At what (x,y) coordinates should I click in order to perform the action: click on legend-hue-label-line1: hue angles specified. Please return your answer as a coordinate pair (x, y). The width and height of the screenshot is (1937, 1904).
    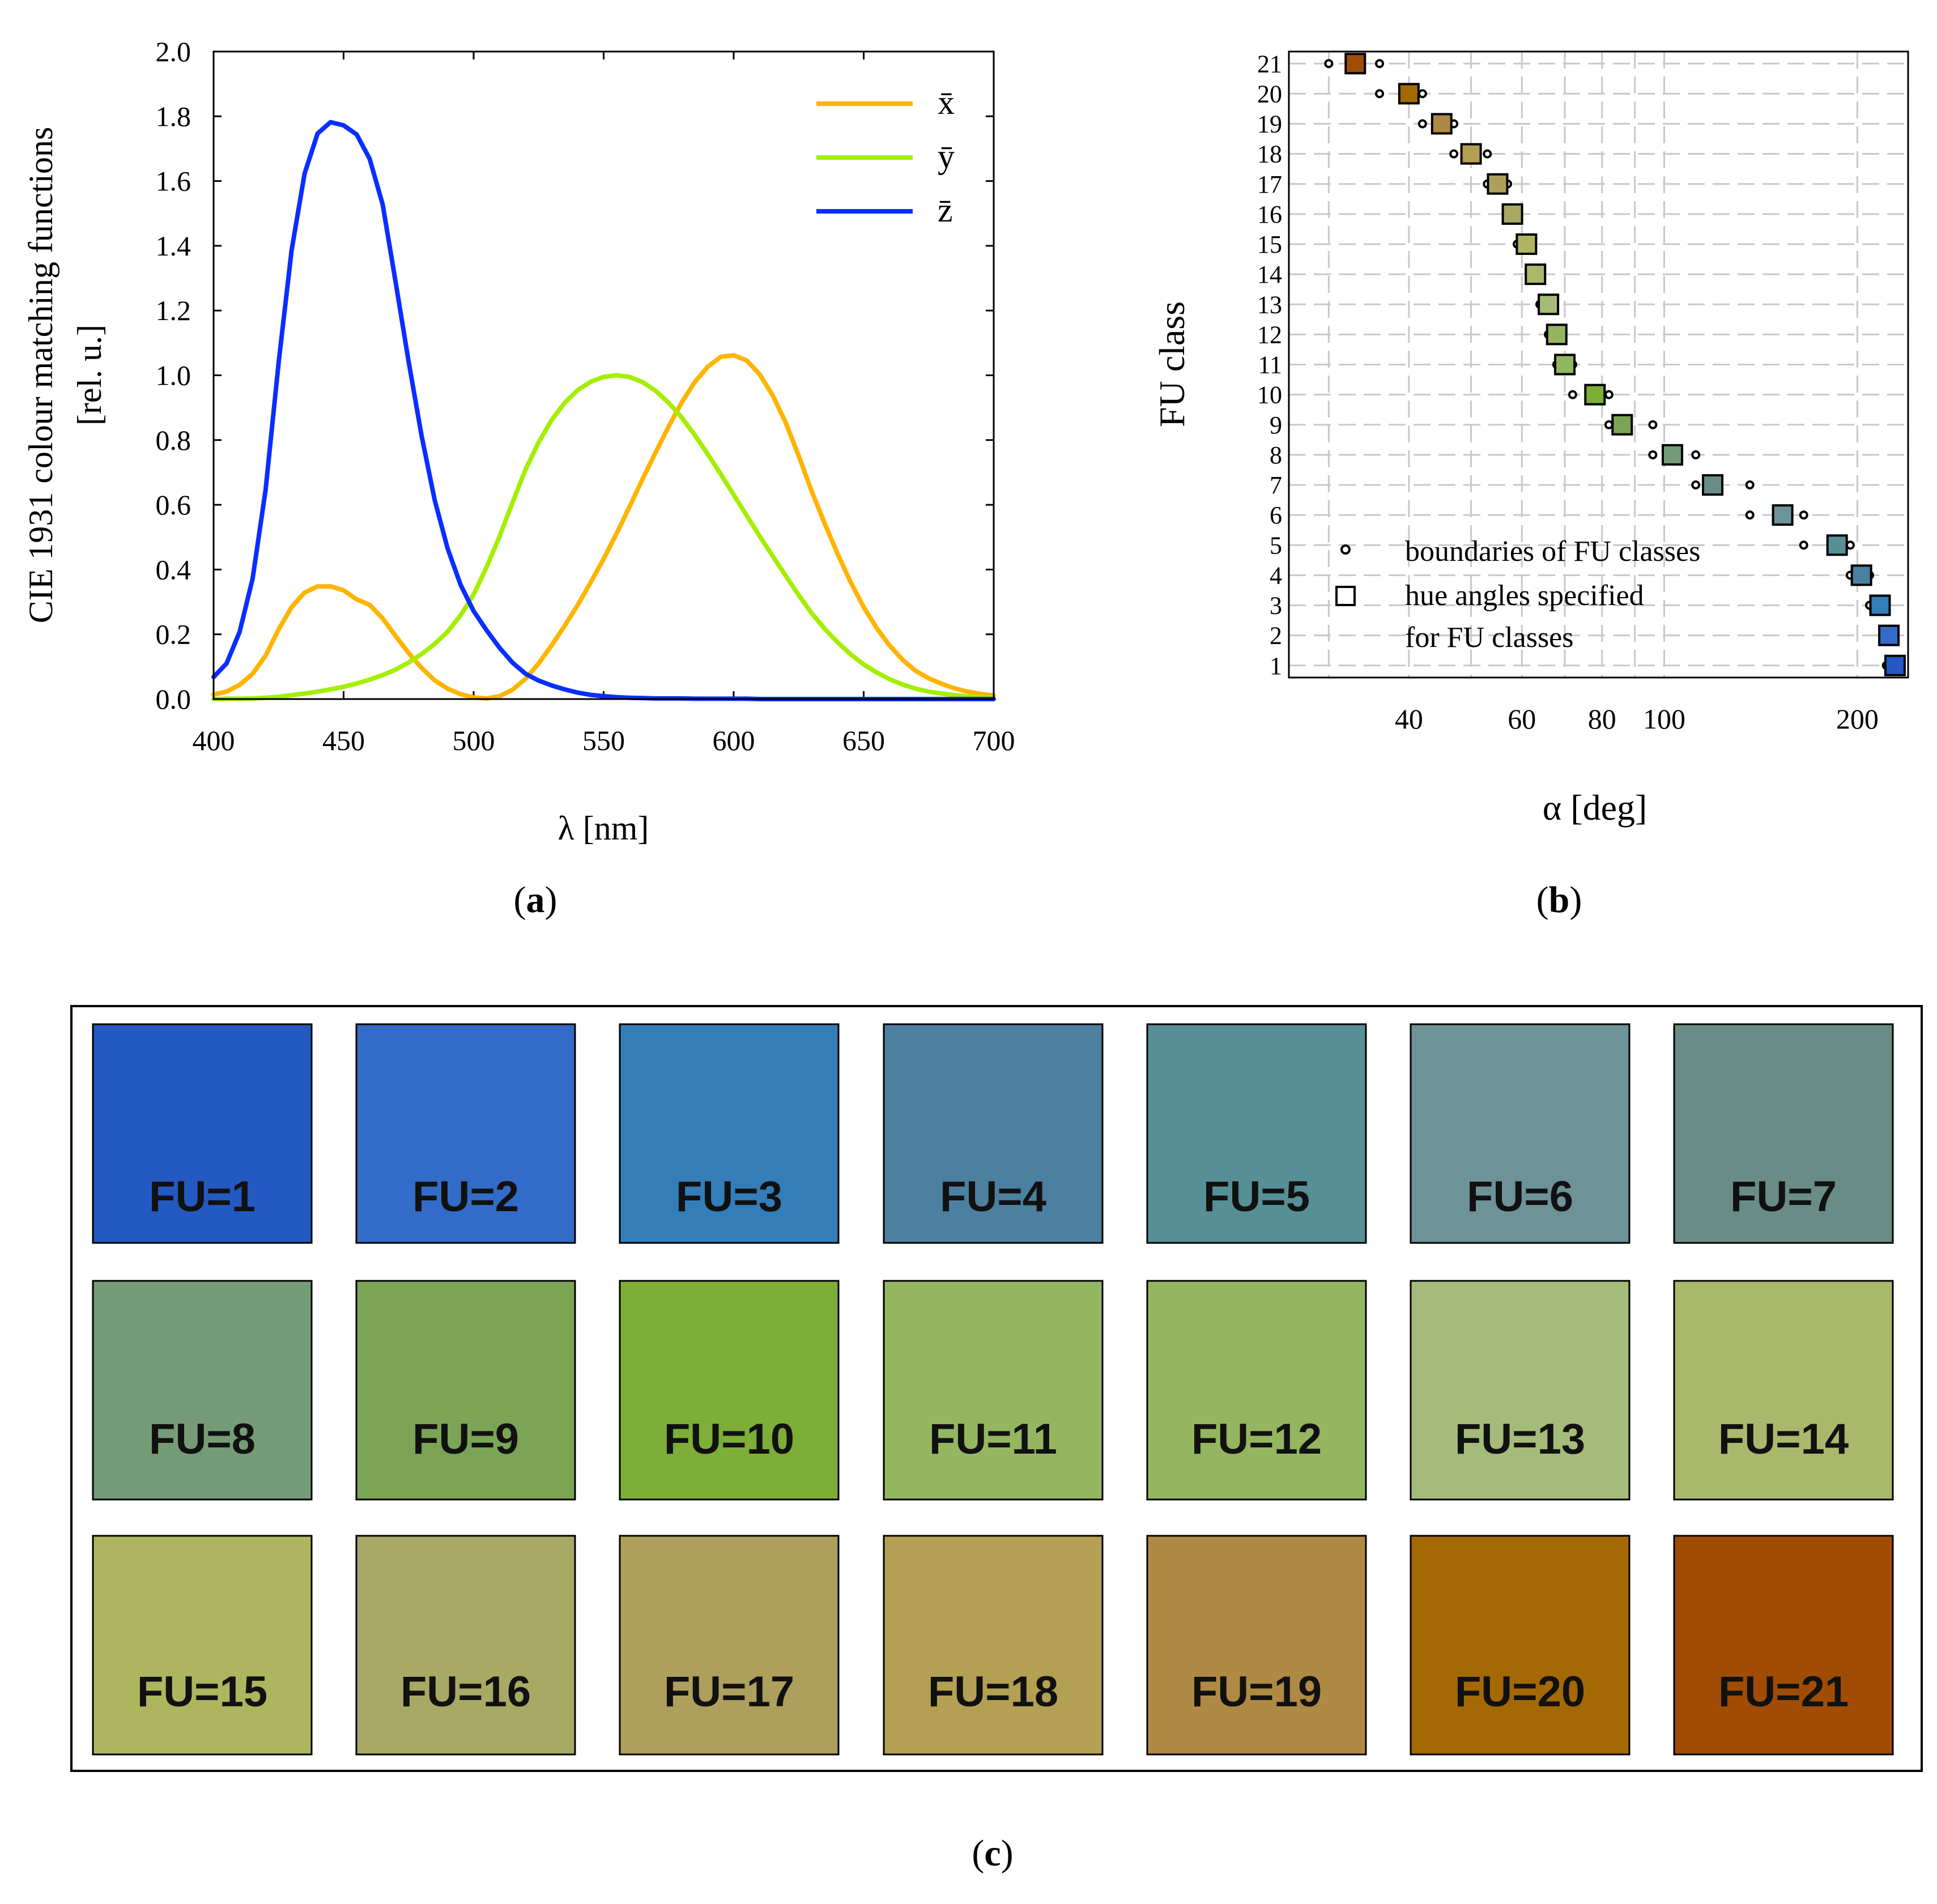
    Looking at the image, I should click on (1524, 596).